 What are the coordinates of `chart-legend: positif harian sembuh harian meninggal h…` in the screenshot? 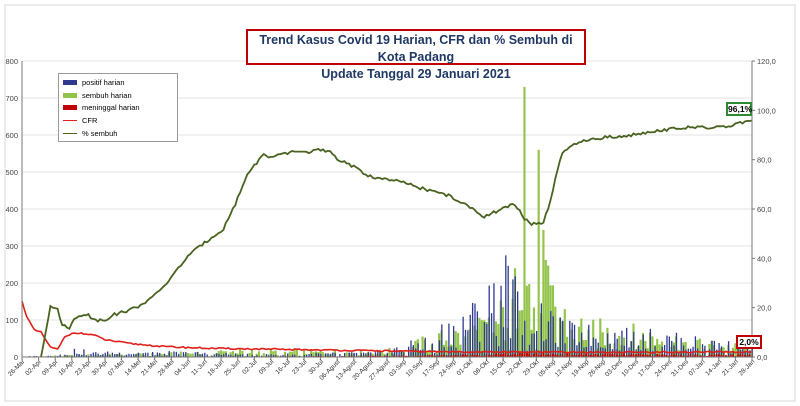 It's located at (118, 107).